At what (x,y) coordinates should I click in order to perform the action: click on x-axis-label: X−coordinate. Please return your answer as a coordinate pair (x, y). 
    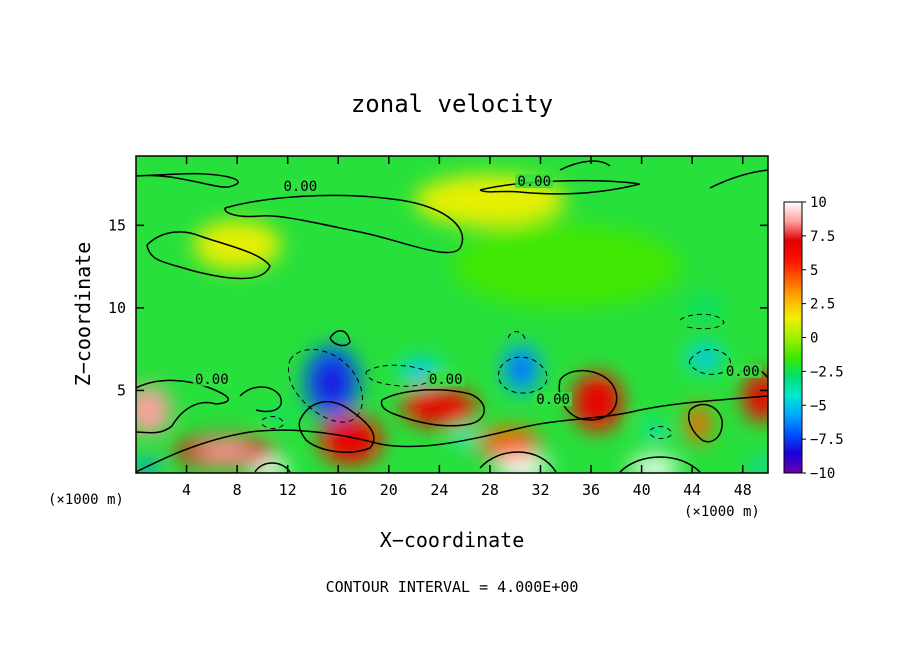
    Looking at the image, I should click on (452, 540).